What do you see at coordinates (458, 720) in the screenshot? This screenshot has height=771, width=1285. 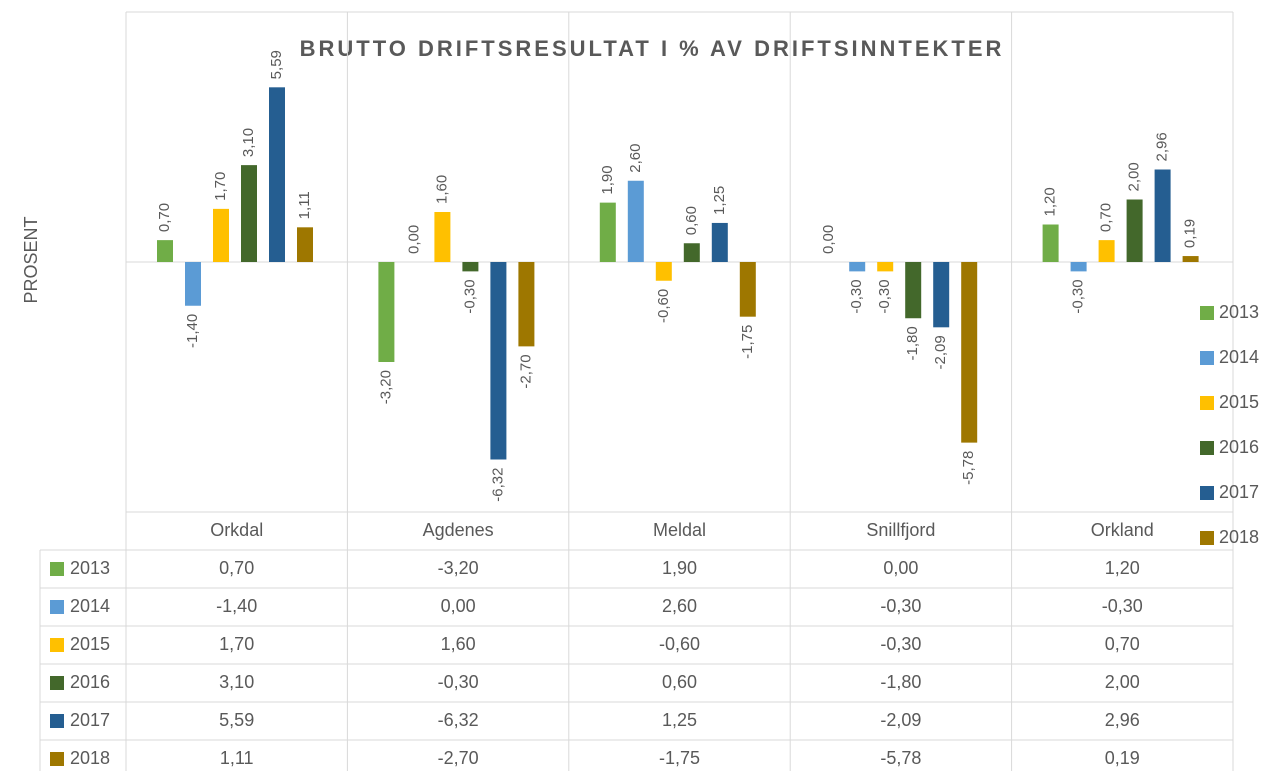 I see `table-cell: -6,32` at bounding box center [458, 720].